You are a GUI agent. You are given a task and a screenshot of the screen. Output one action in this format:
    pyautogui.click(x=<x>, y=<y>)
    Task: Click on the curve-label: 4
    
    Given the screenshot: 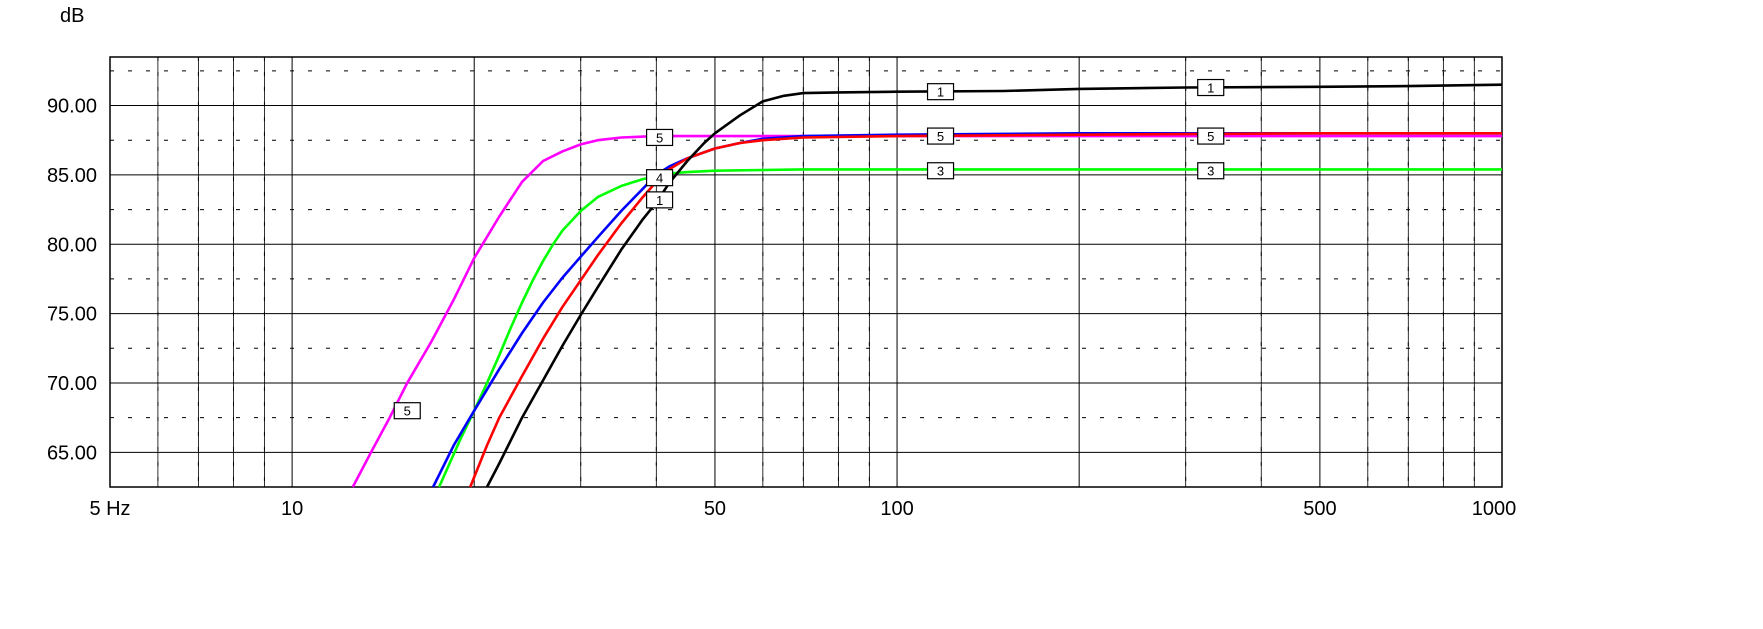 What is the action you would take?
    pyautogui.click(x=659, y=178)
    